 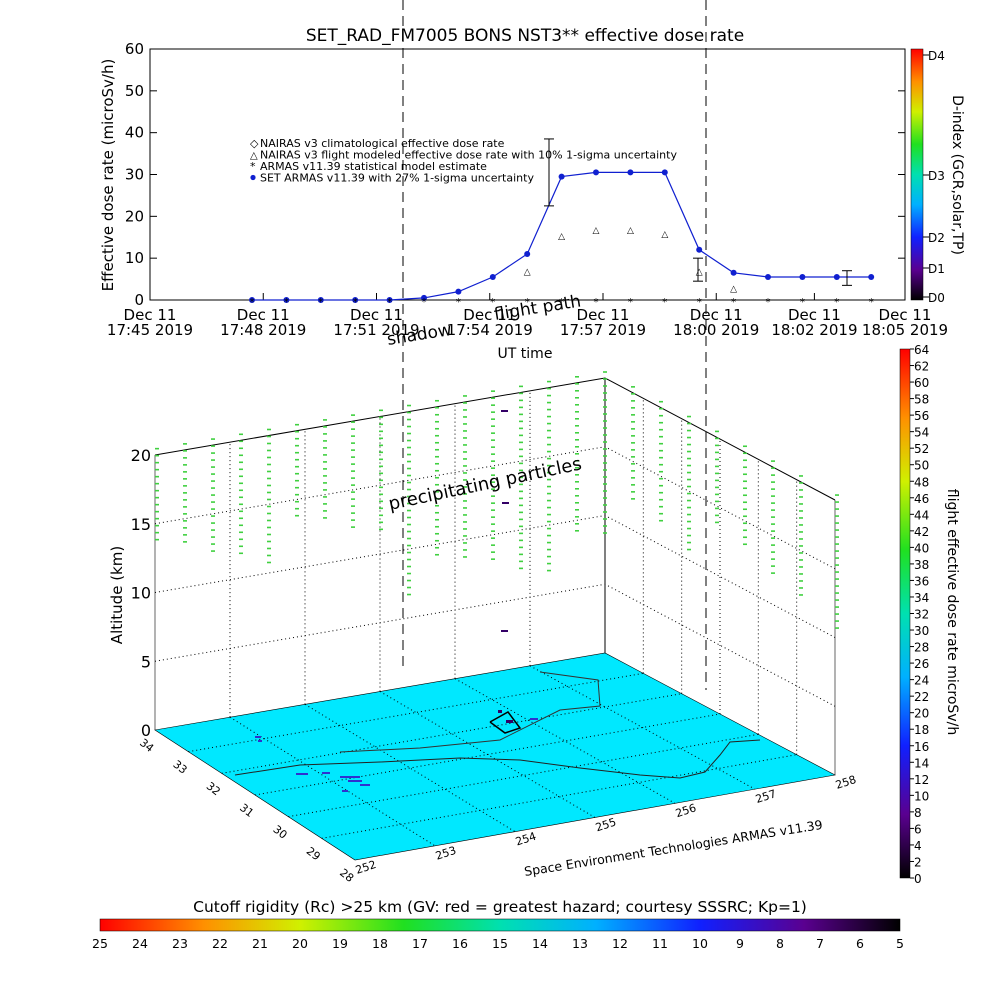 What do you see at coordinates (921, 466) in the screenshot?
I see `dose-colorbar-tick-label: 50` at bounding box center [921, 466].